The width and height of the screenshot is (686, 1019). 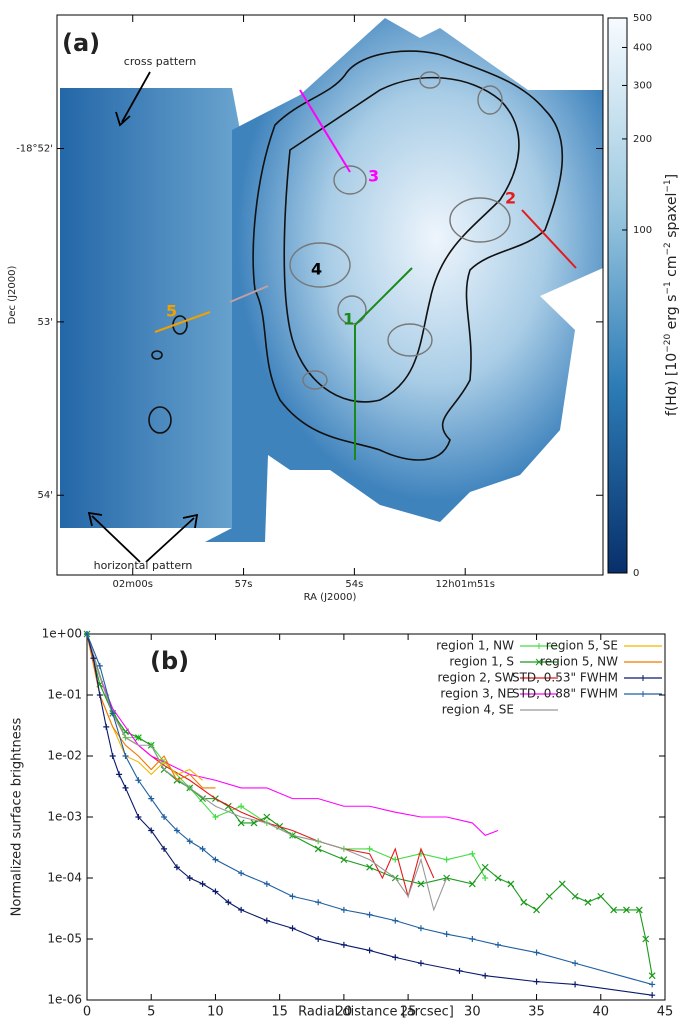 I want to click on colorbar-tick-label: 200, so click(x=642, y=139).